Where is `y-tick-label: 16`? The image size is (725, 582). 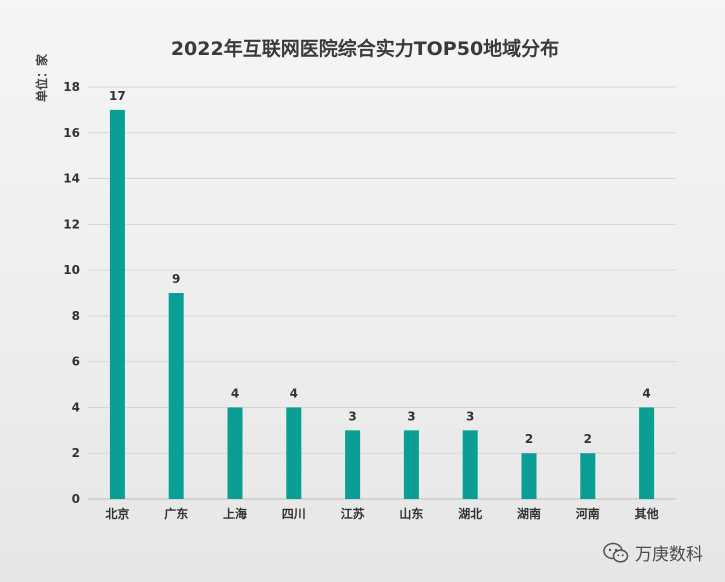 y-tick-label: 16 is located at coordinates (71, 133).